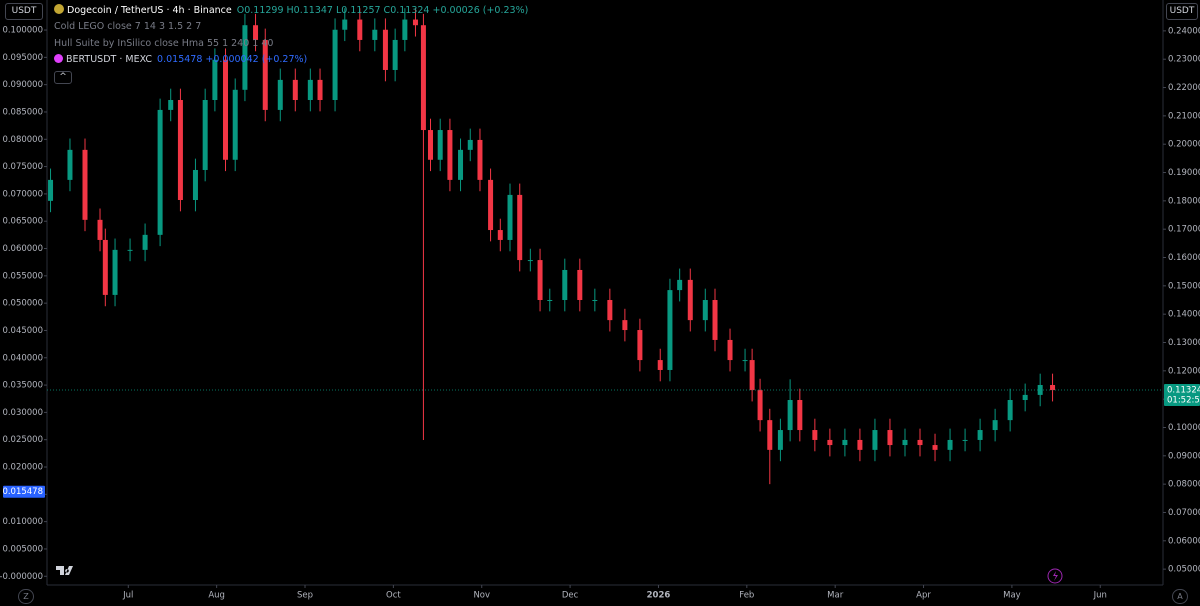 The height and width of the screenshot is (606, 1200). I want to click on symbol-name: BERTUSDT · MEXC, so click(109, 59).